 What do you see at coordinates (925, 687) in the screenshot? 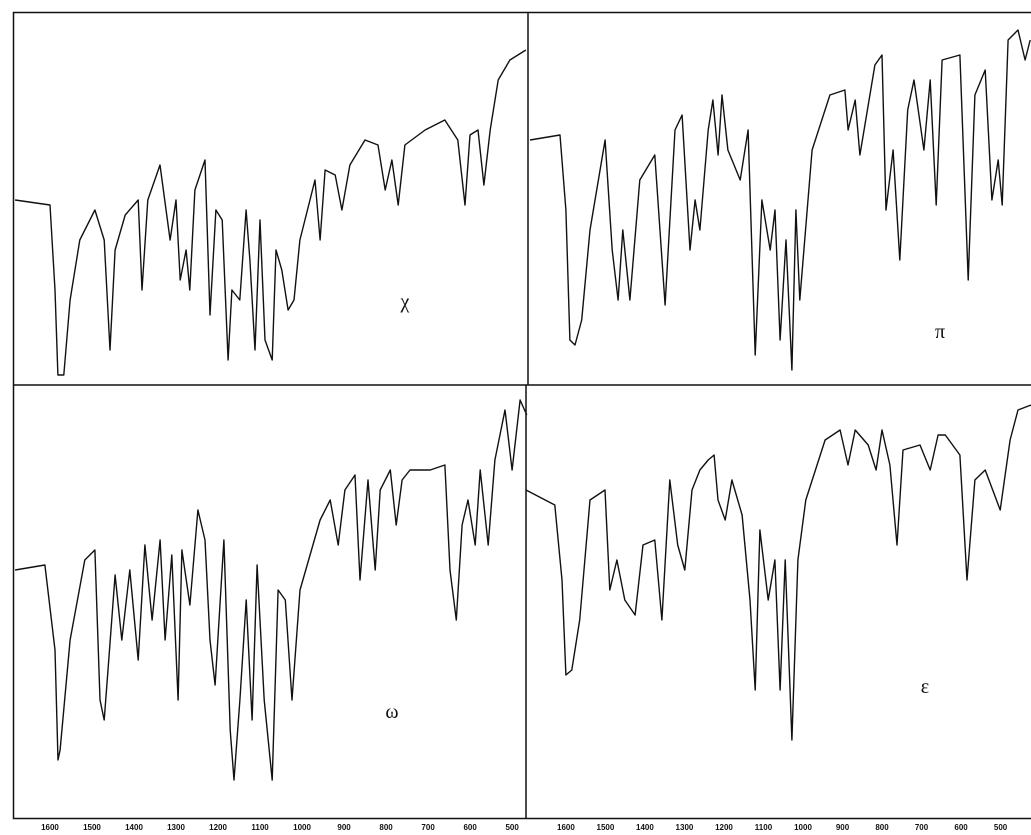
I see `panel-label: ε` at bounding box center [925, 687].